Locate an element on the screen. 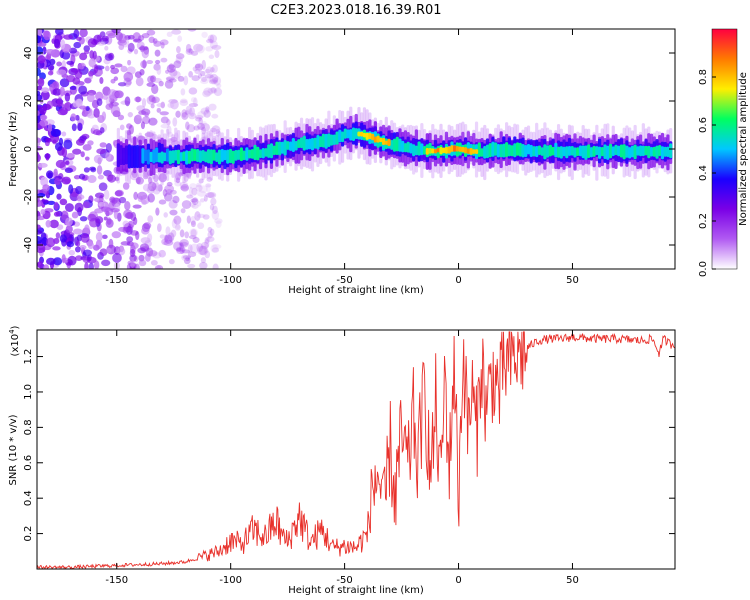  x-tick-label: -50 is located at coordinates (344, 280).